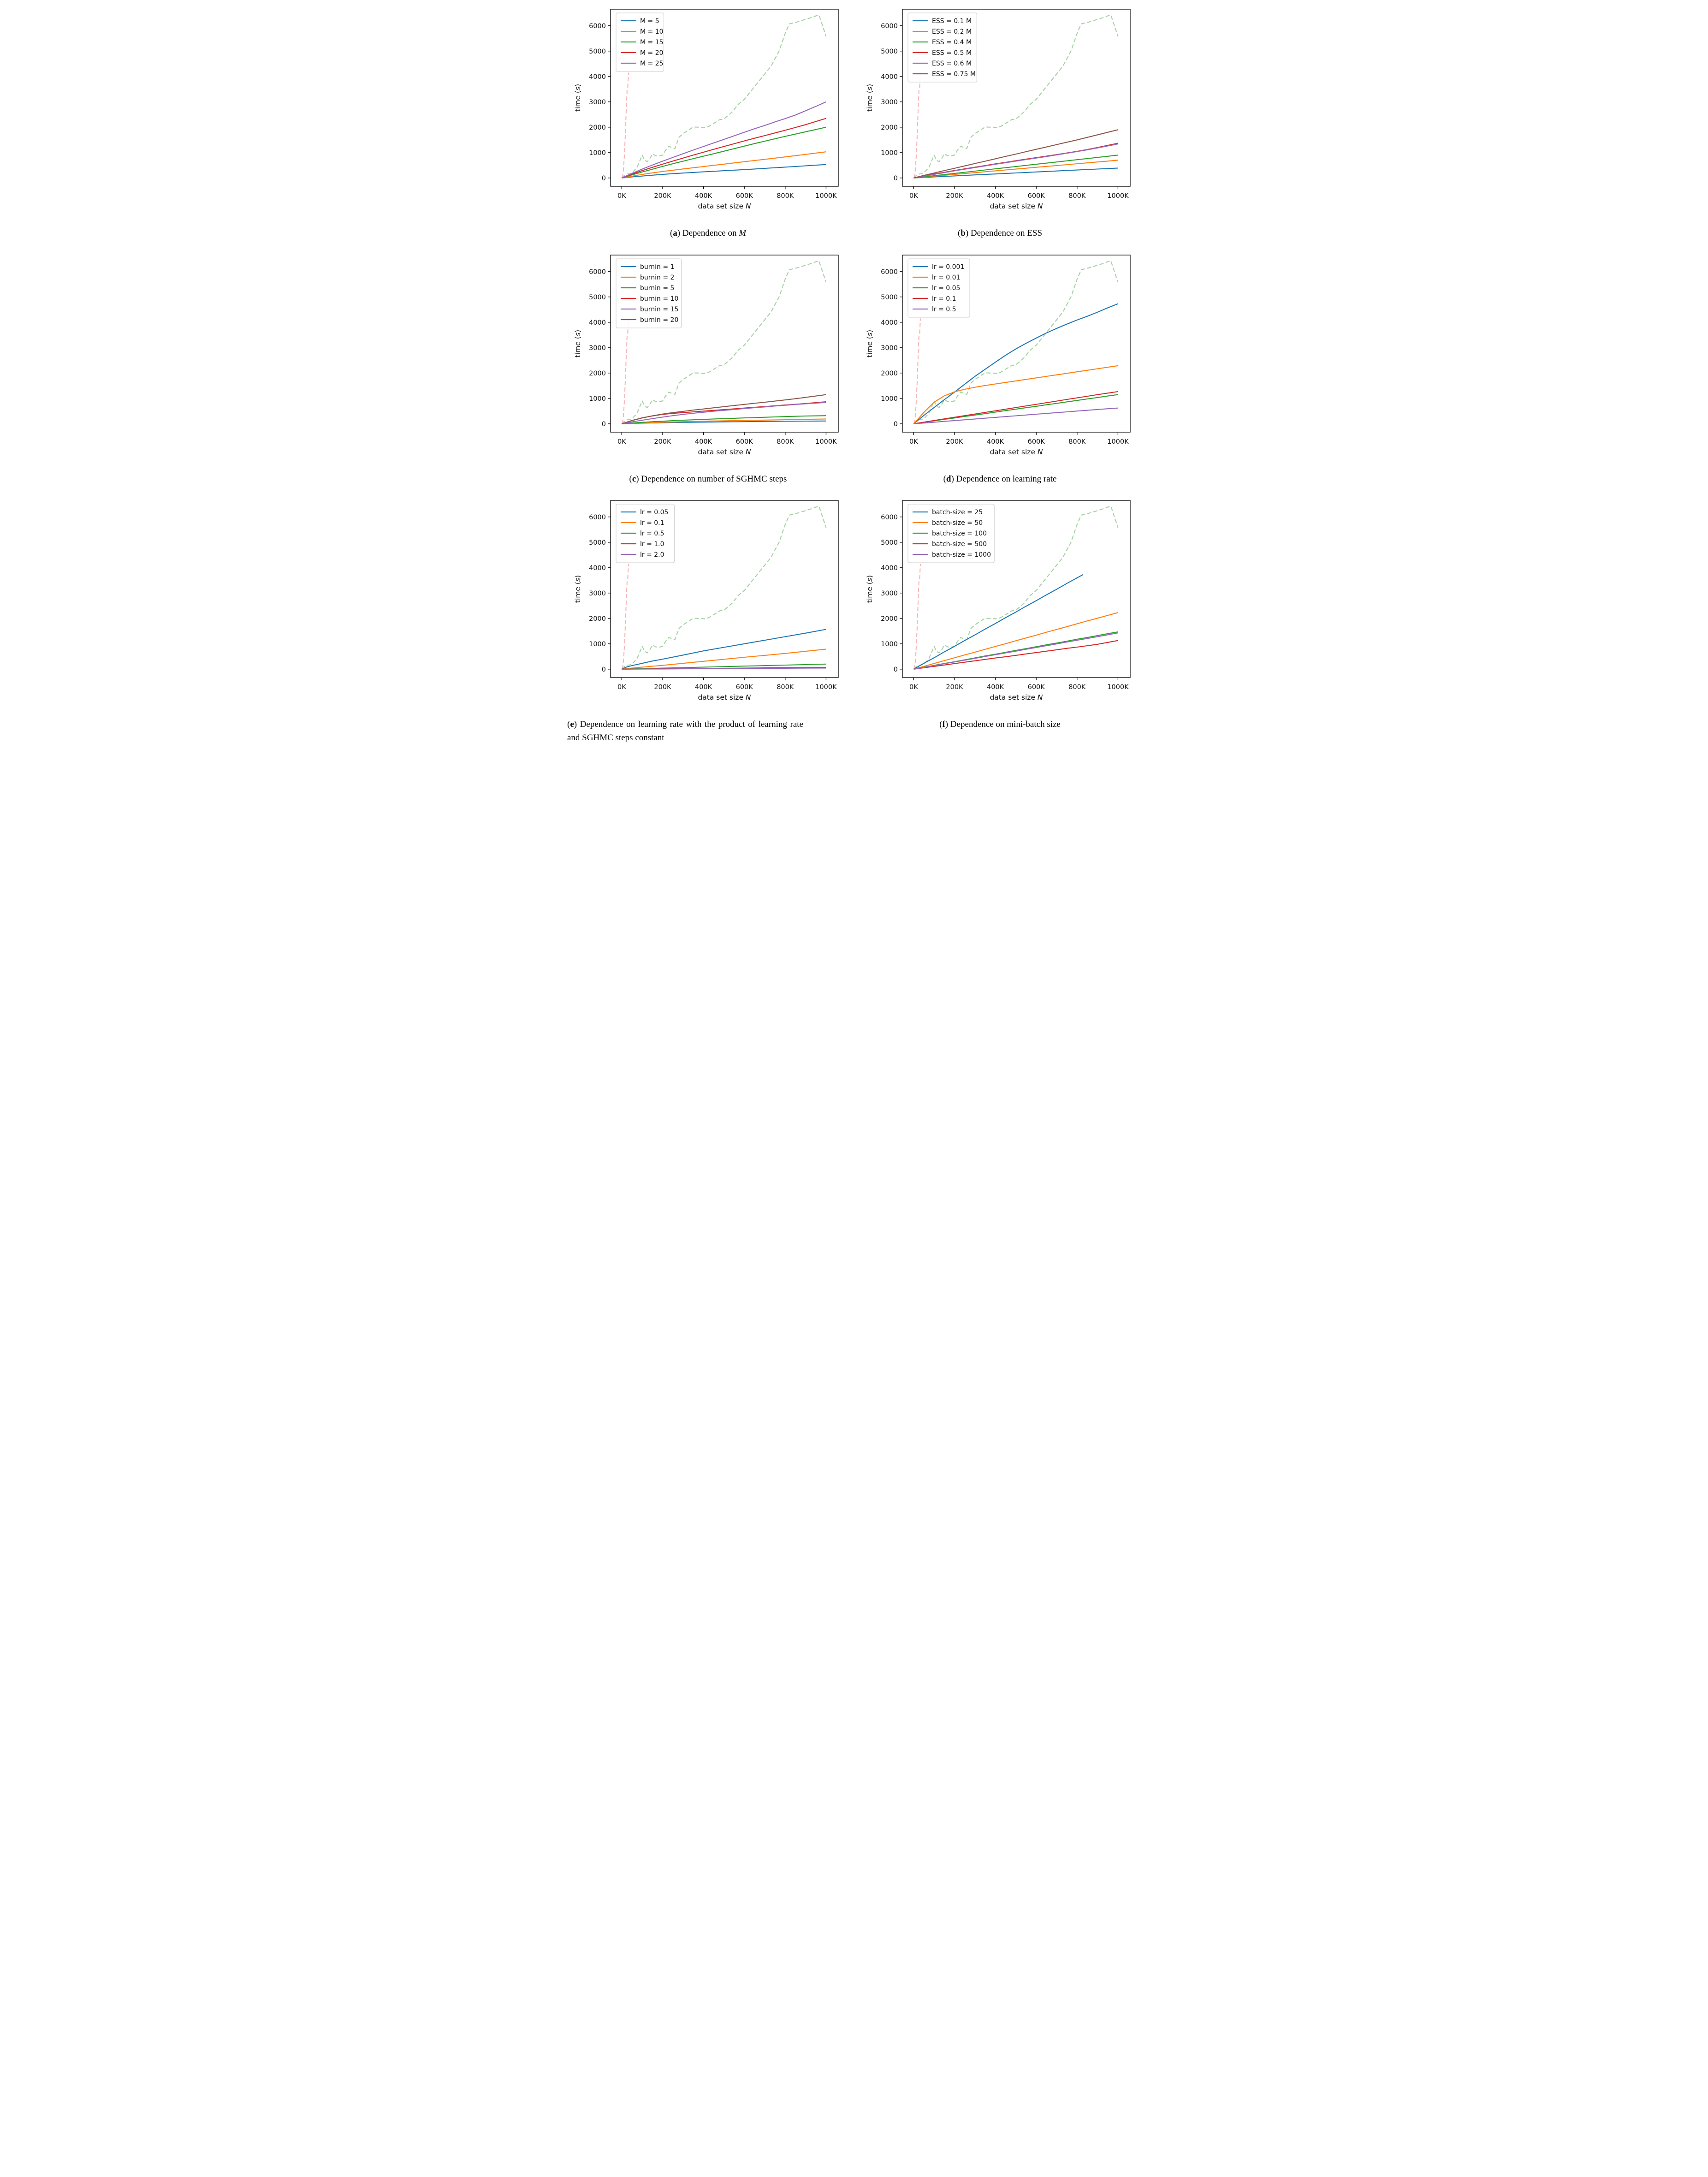  Describe the element at coordinates (659, 299) in the screenshot. I see `legend-label: burnin = 10` at that location.